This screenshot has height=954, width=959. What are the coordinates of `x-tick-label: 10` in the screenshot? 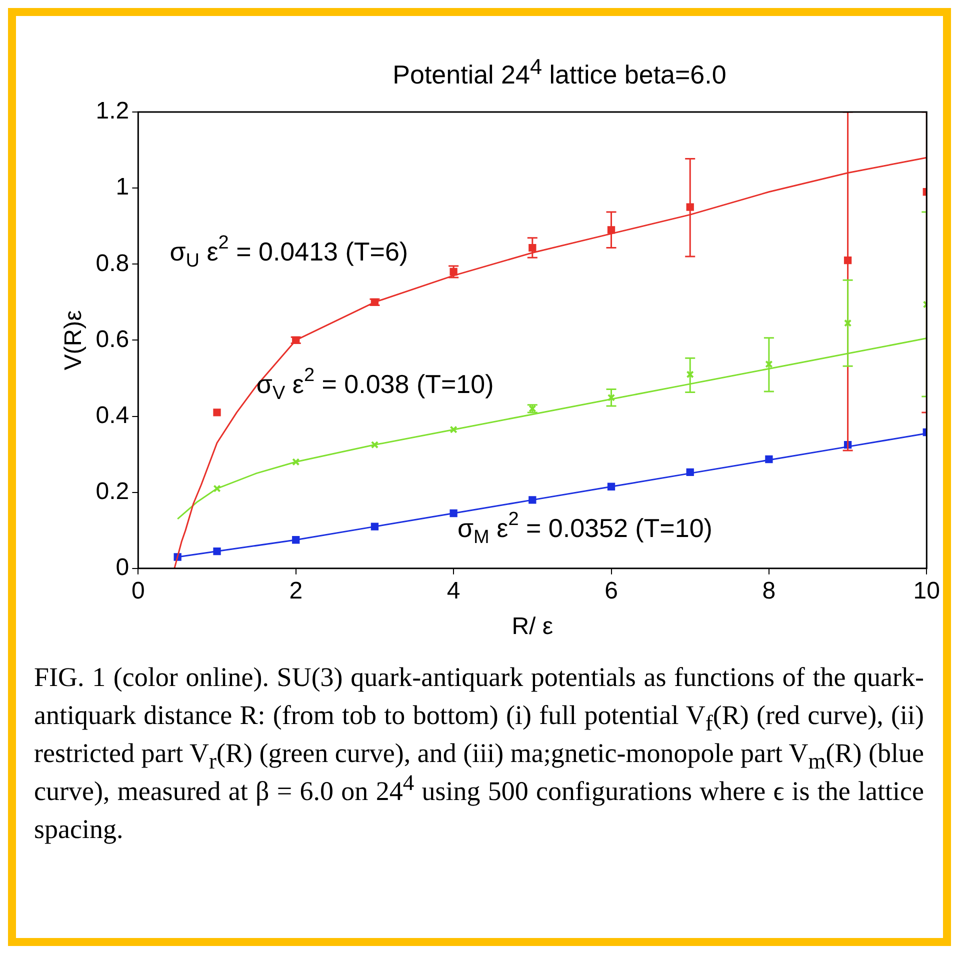 It's located at (926, 590).